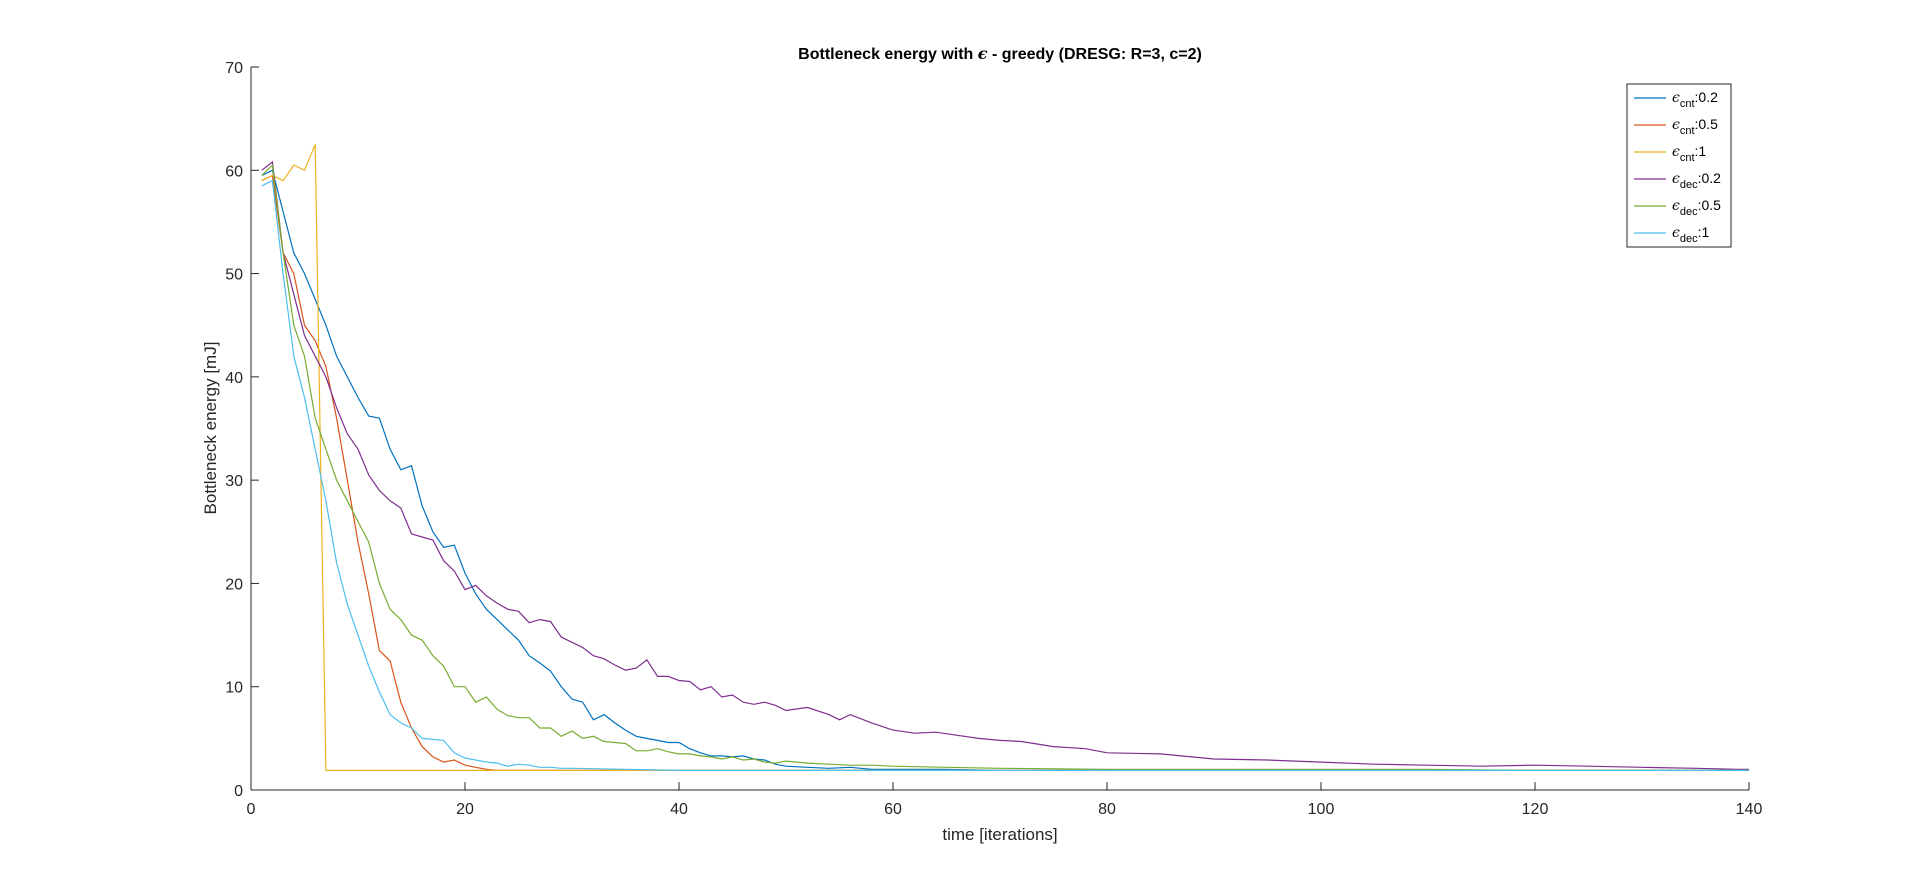 The height and width of the screenshot is (883, 1920). Describe the element at coordinates (234, 481) in the screenshot. I see `y-tick-label: 30` at that location.